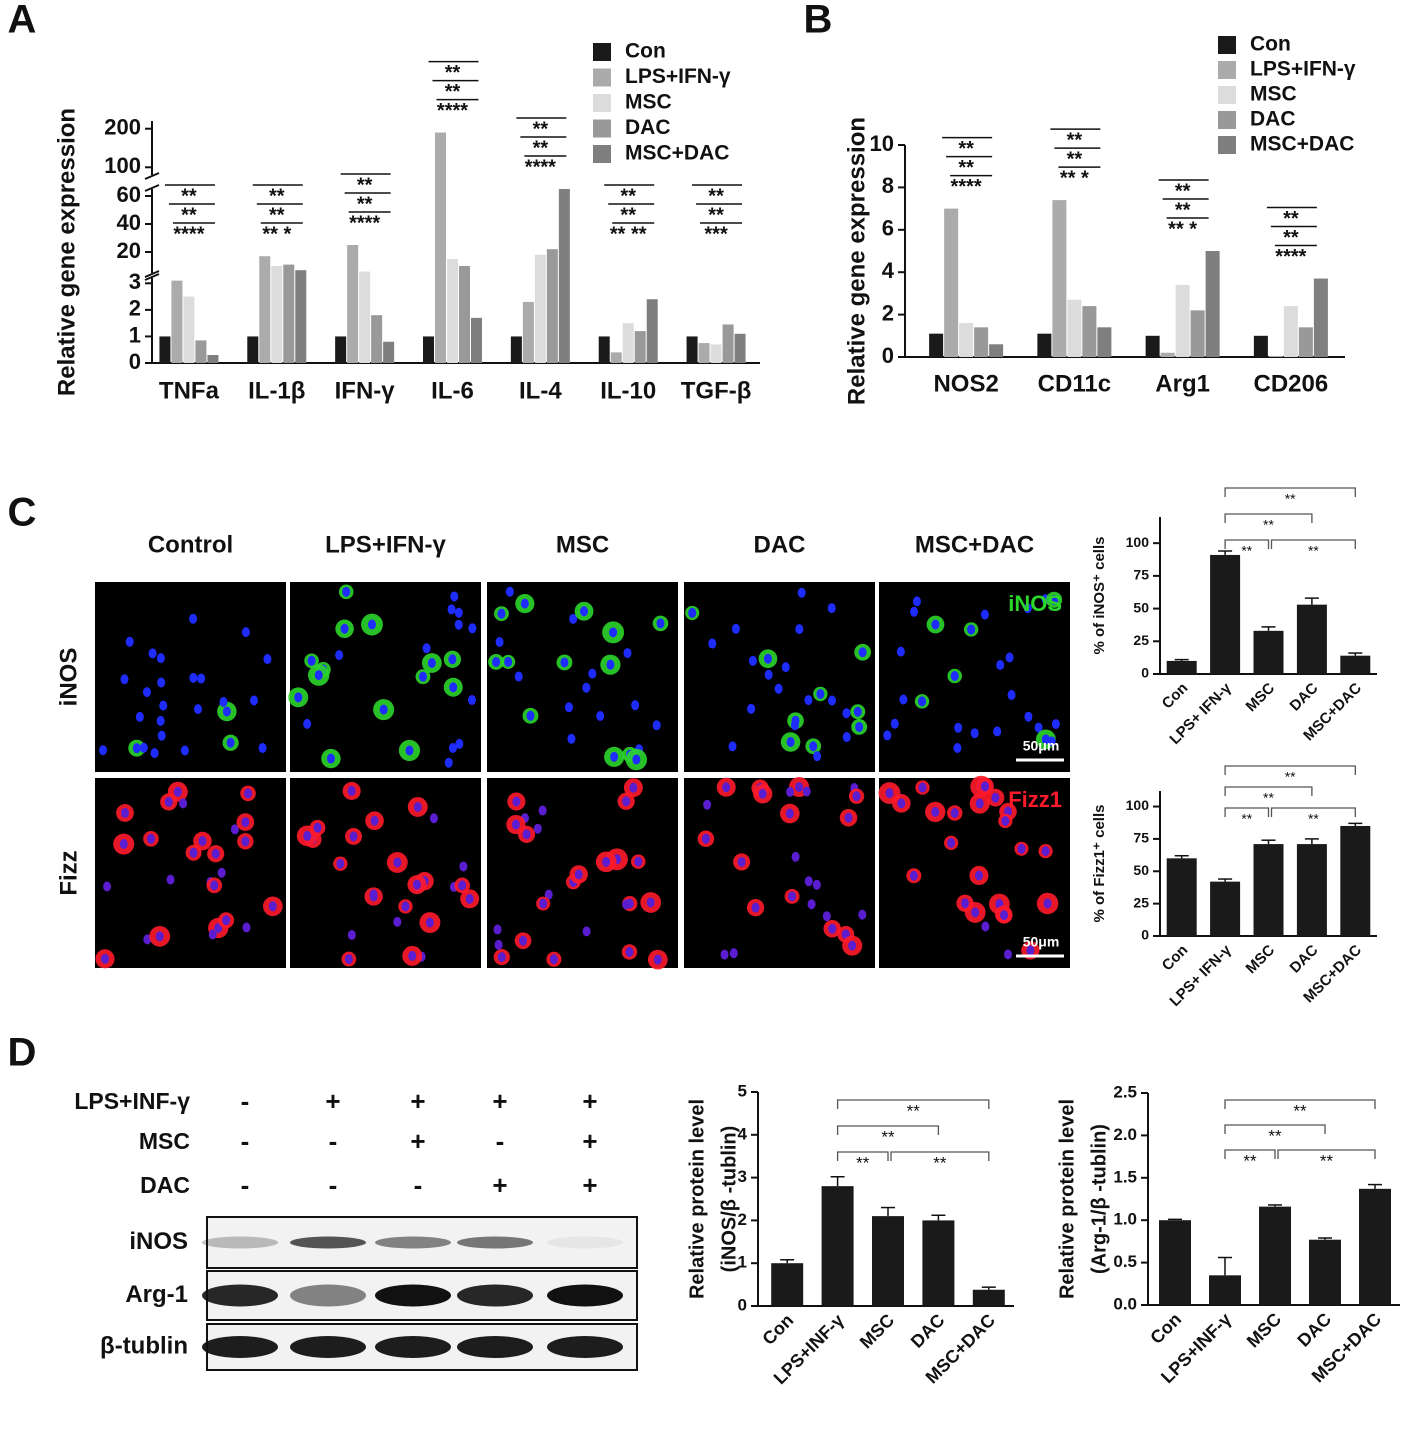 This screenshot has height=1446, width=1418. Describe the element at coordinates (1074, 383) in the screenshot. I see `x-tick-label: CD11c` at that location.